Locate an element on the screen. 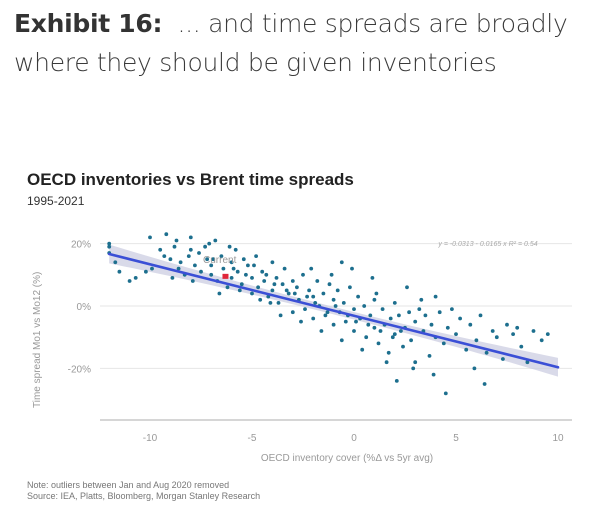 The image size is (600, 512). exhibit-label: Exhibit 16: is located at coordinates (88, 23).